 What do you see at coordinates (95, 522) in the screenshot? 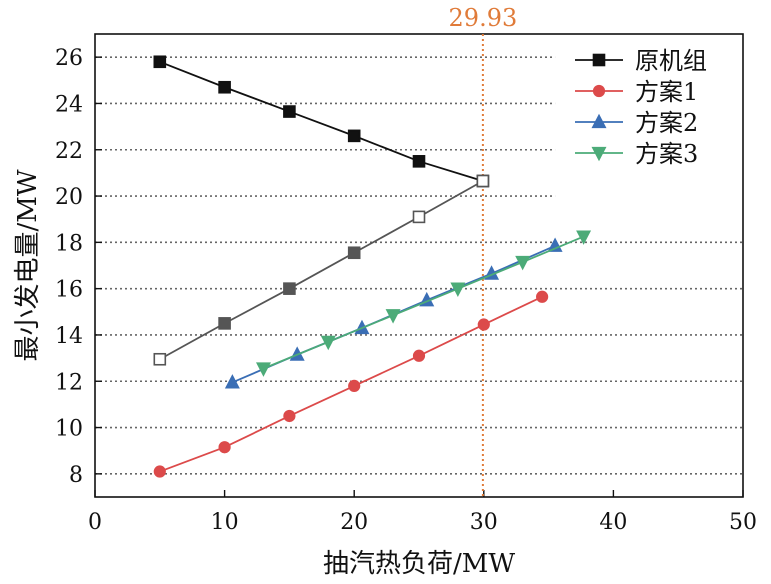
I see `x-tick-label: 0` at bounding box center [95, 522].